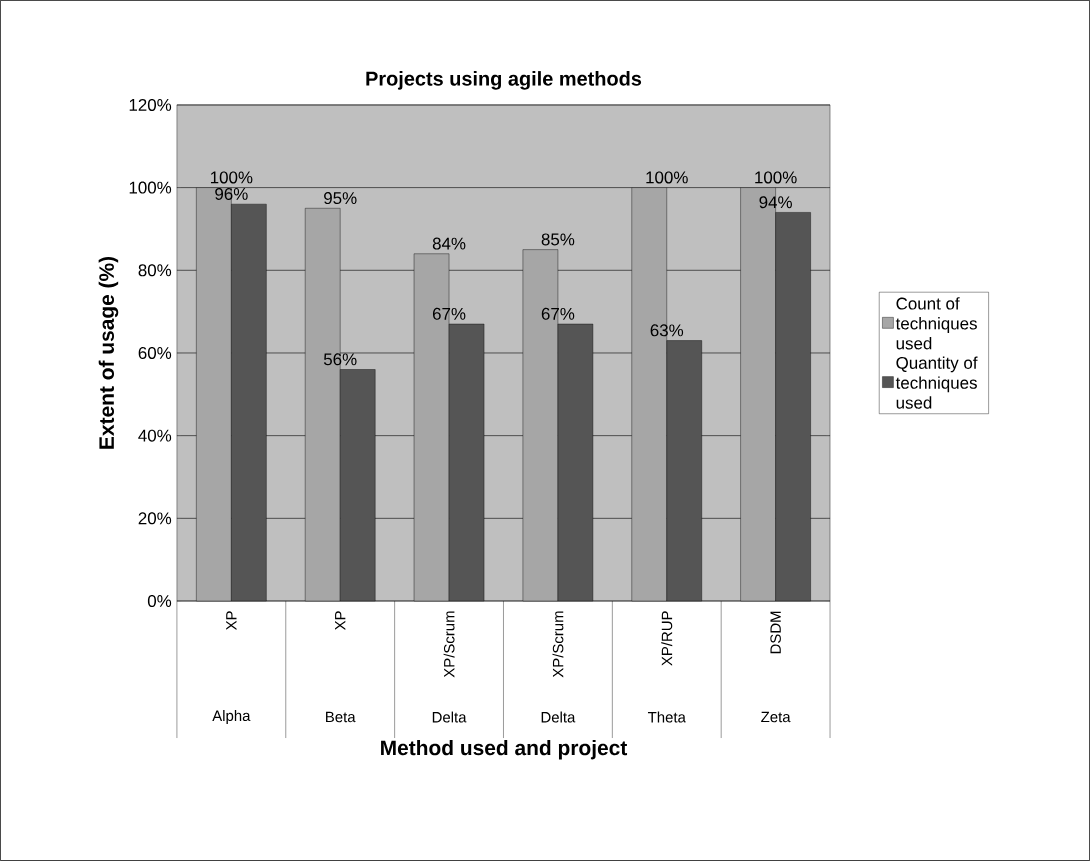 This screenshot has height=861, width=1090. I want to click on x-tick-label: Zeta, so click(776, 717).